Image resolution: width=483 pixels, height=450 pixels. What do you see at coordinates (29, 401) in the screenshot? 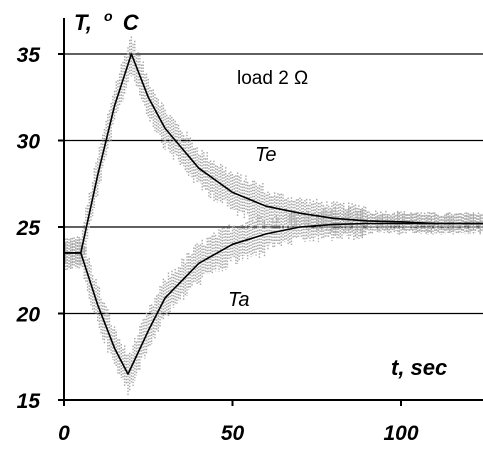
I see `y-tick-label-15: 15` at bounding box center [29, 401].